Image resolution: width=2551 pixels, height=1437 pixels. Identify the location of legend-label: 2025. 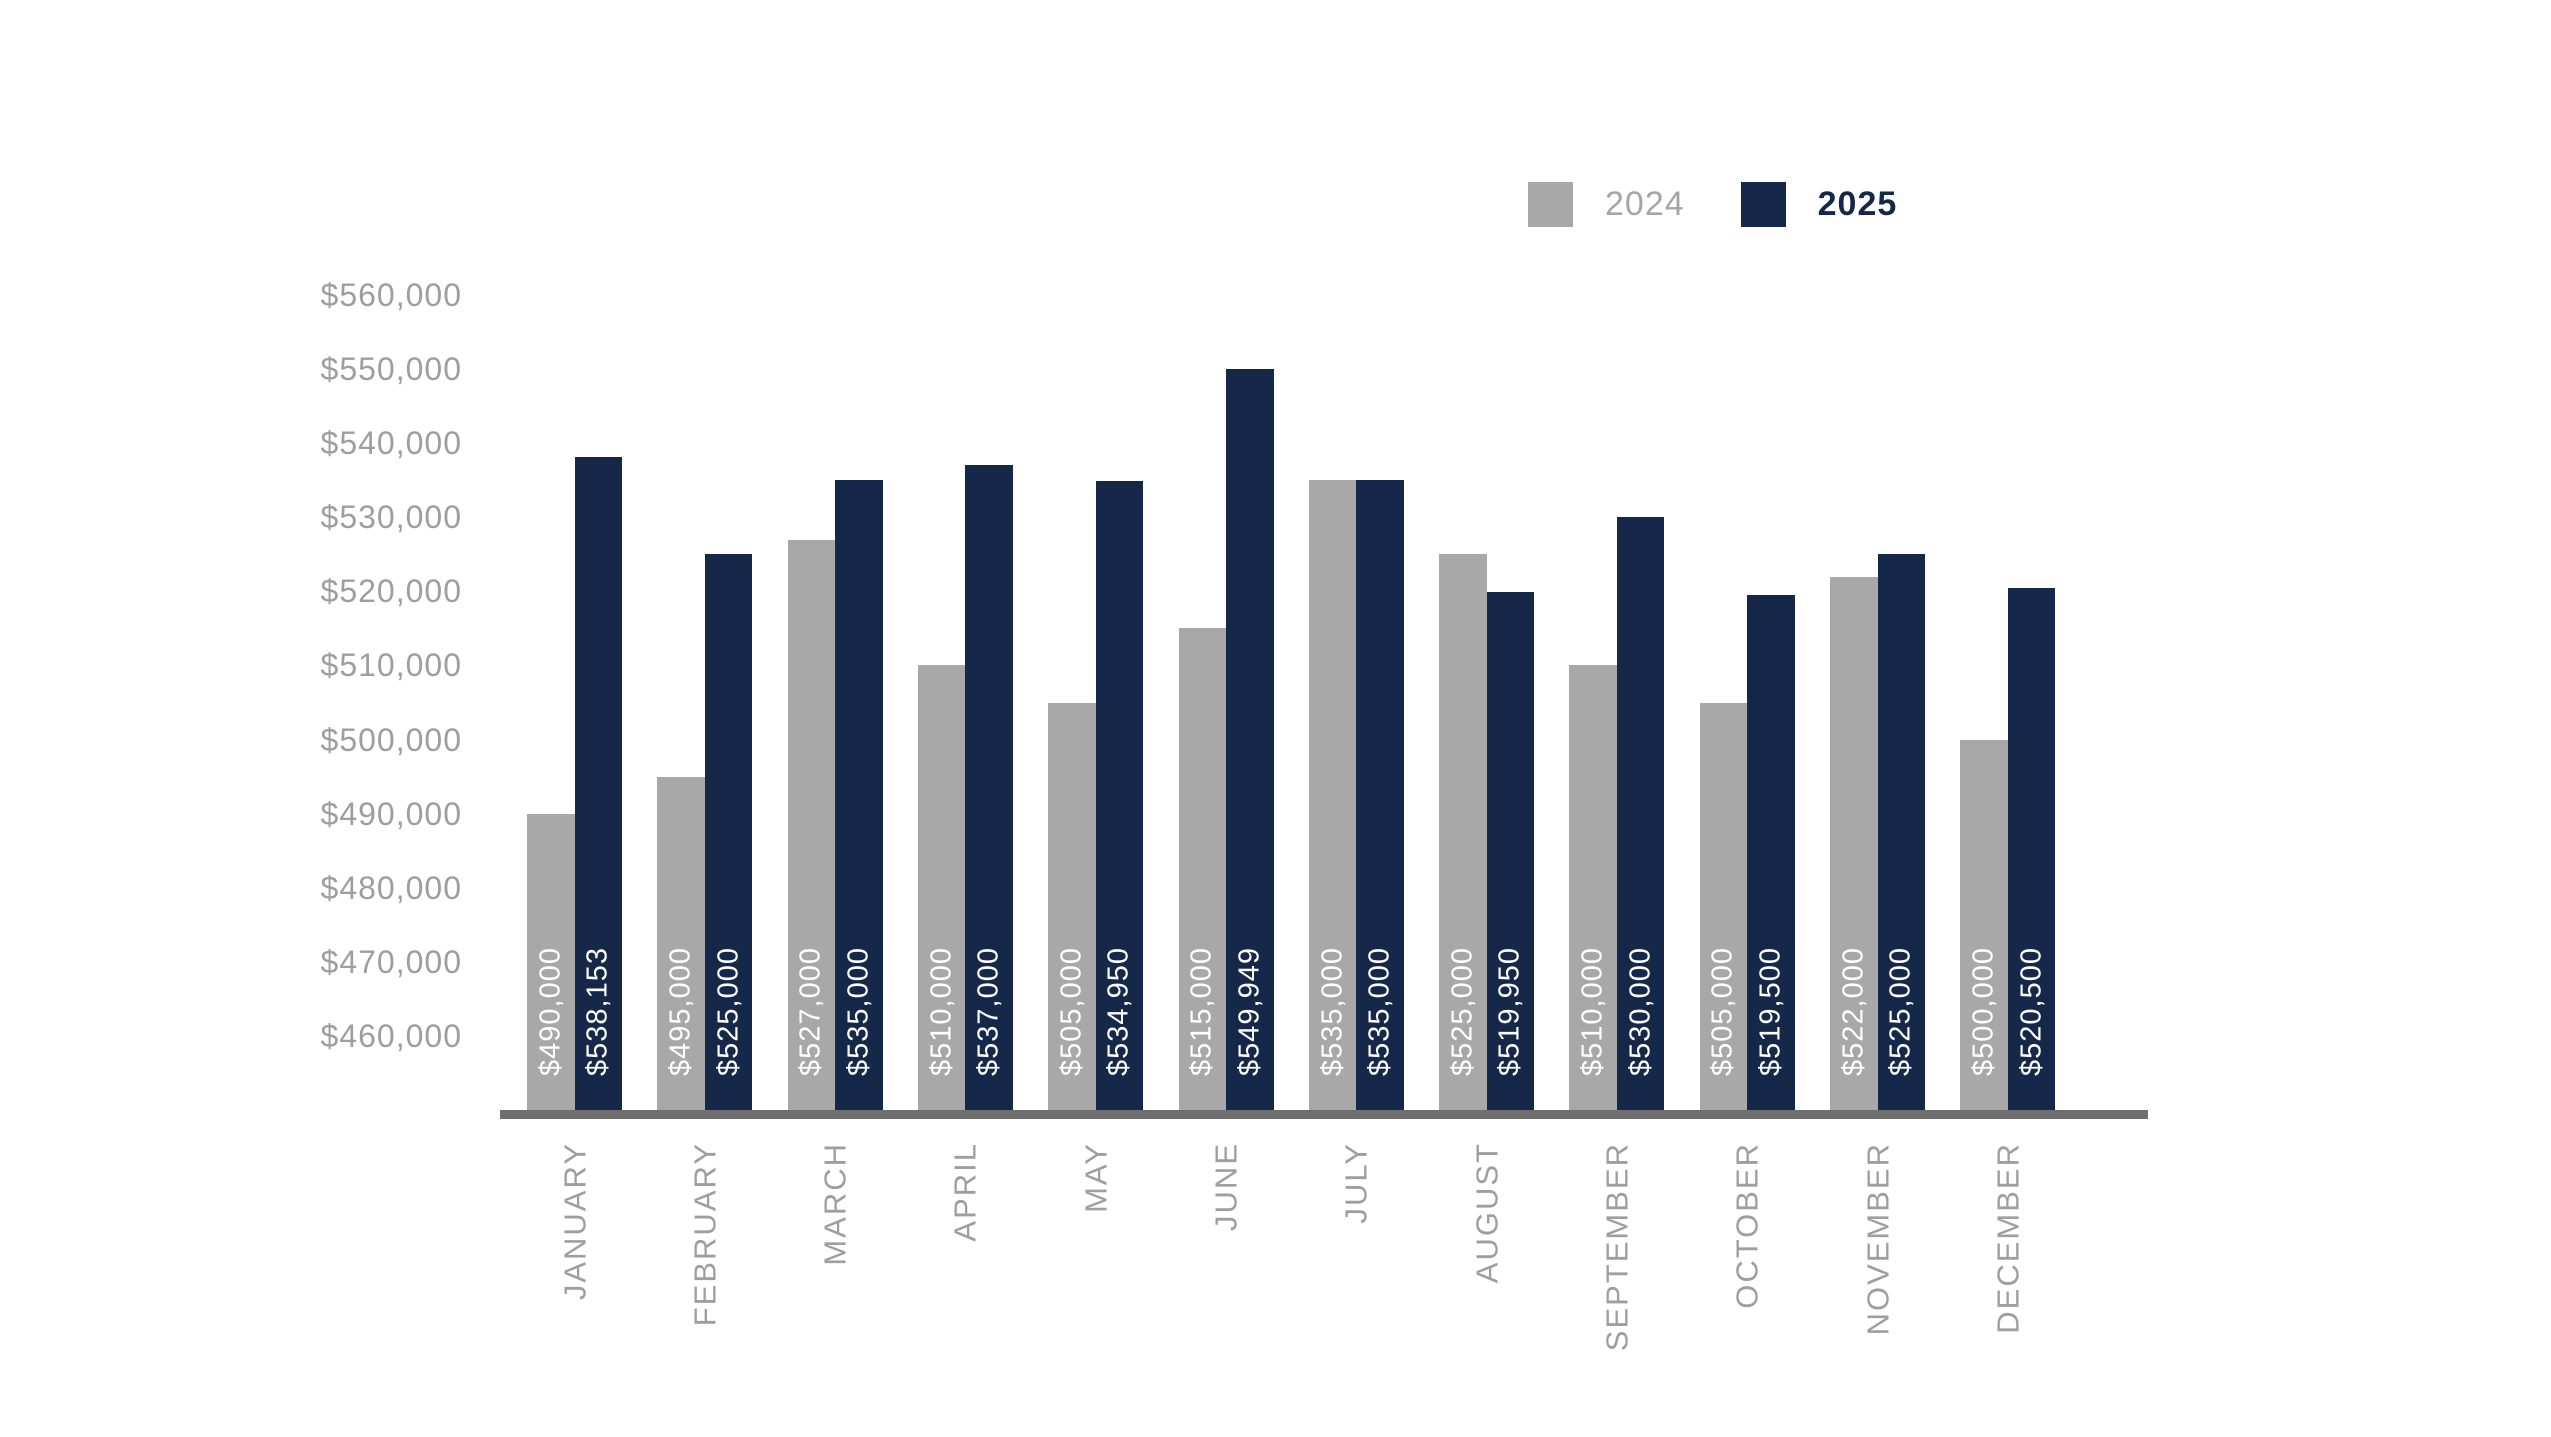
(1857, 204).